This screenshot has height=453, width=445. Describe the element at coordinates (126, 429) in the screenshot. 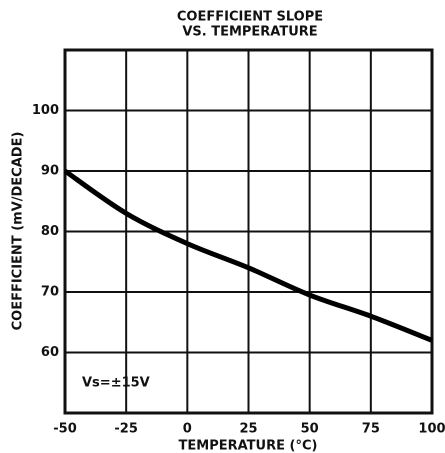

I see `x-tick-label: -25` at that location.